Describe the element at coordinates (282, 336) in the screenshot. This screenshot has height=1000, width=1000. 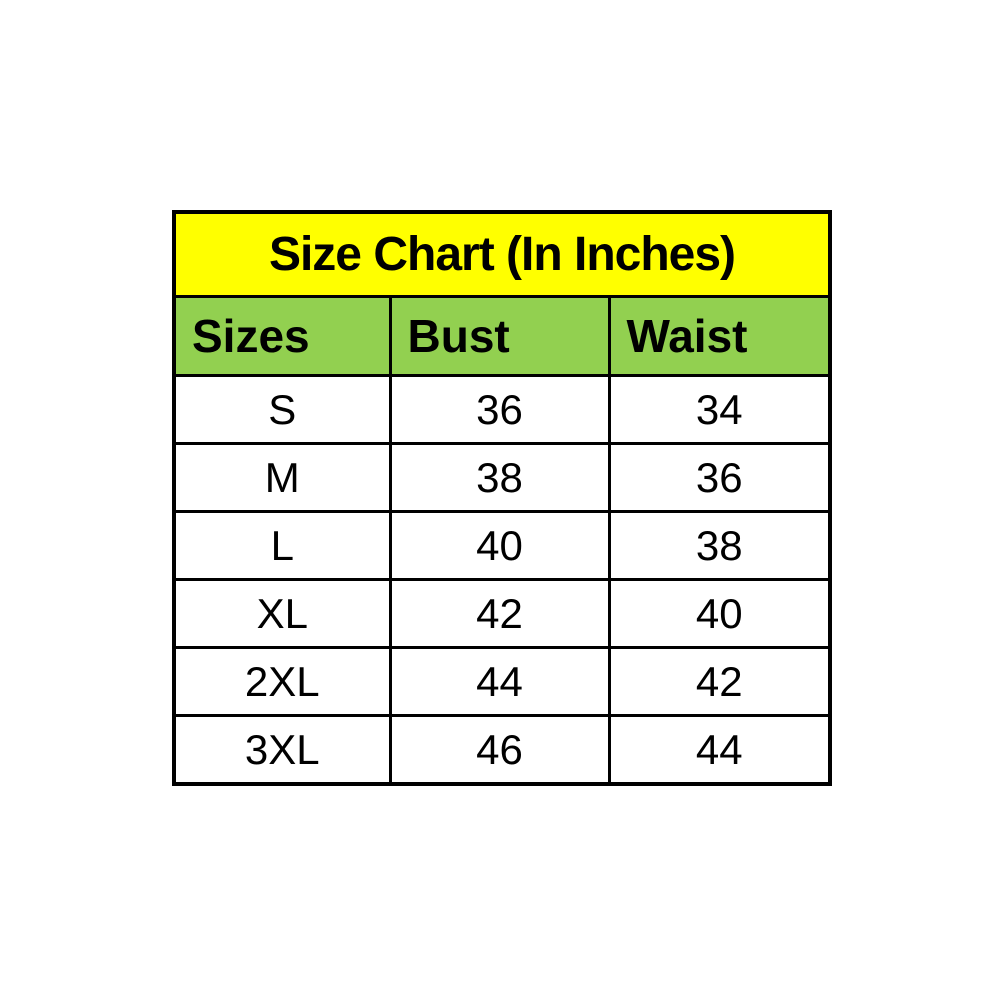
I see `column-header-sizes: Sizes` at that location.